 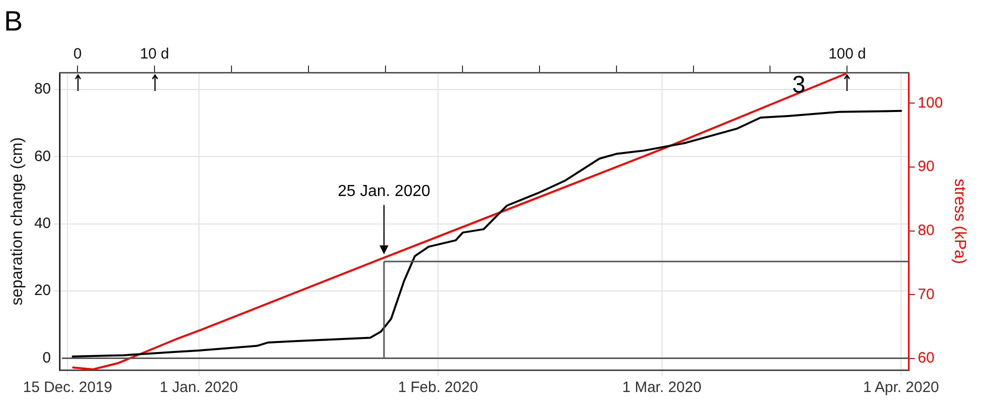 I want to click on x-tick-label: 1 Apr. 2020, so click(x=901, y=387).